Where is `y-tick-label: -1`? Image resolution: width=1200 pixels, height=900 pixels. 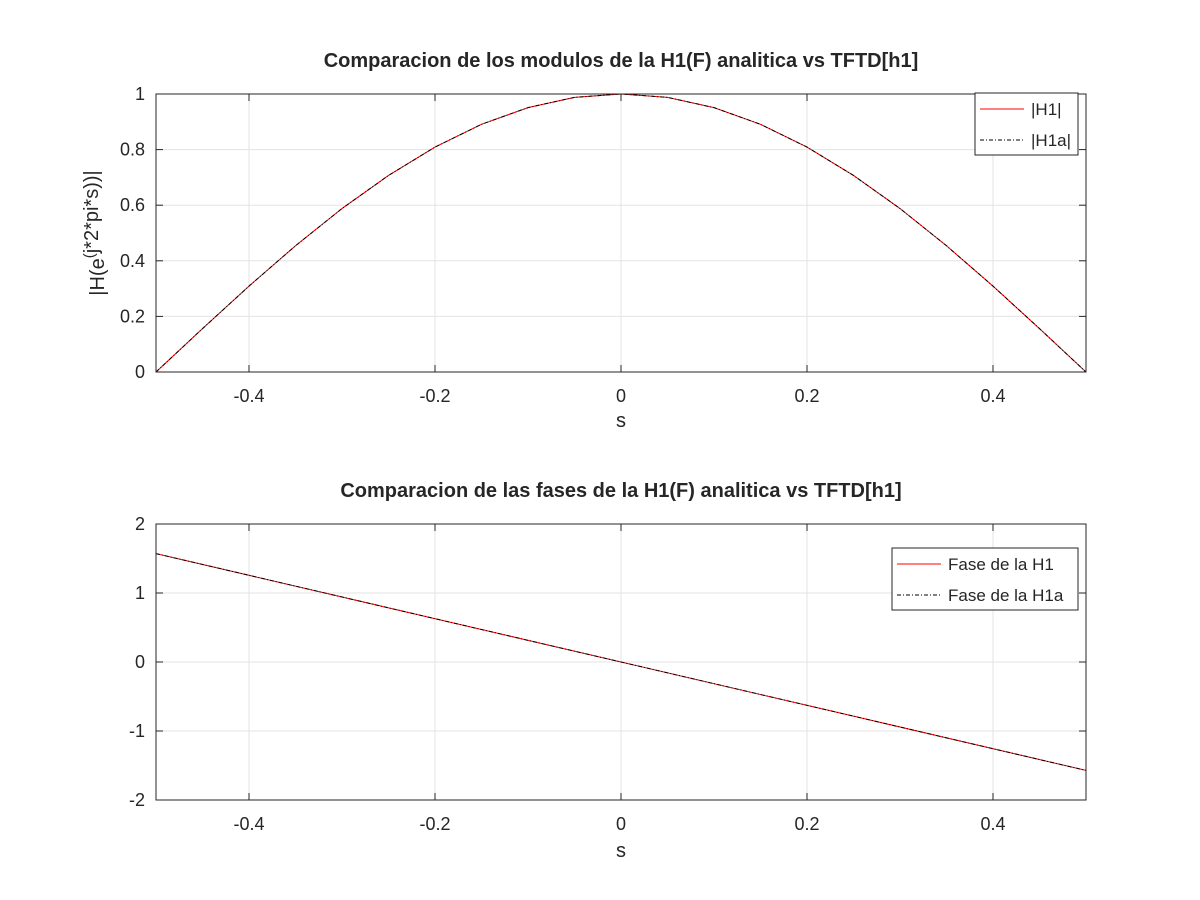 y-tick-label: -1 is located at coordinates (137, 731).